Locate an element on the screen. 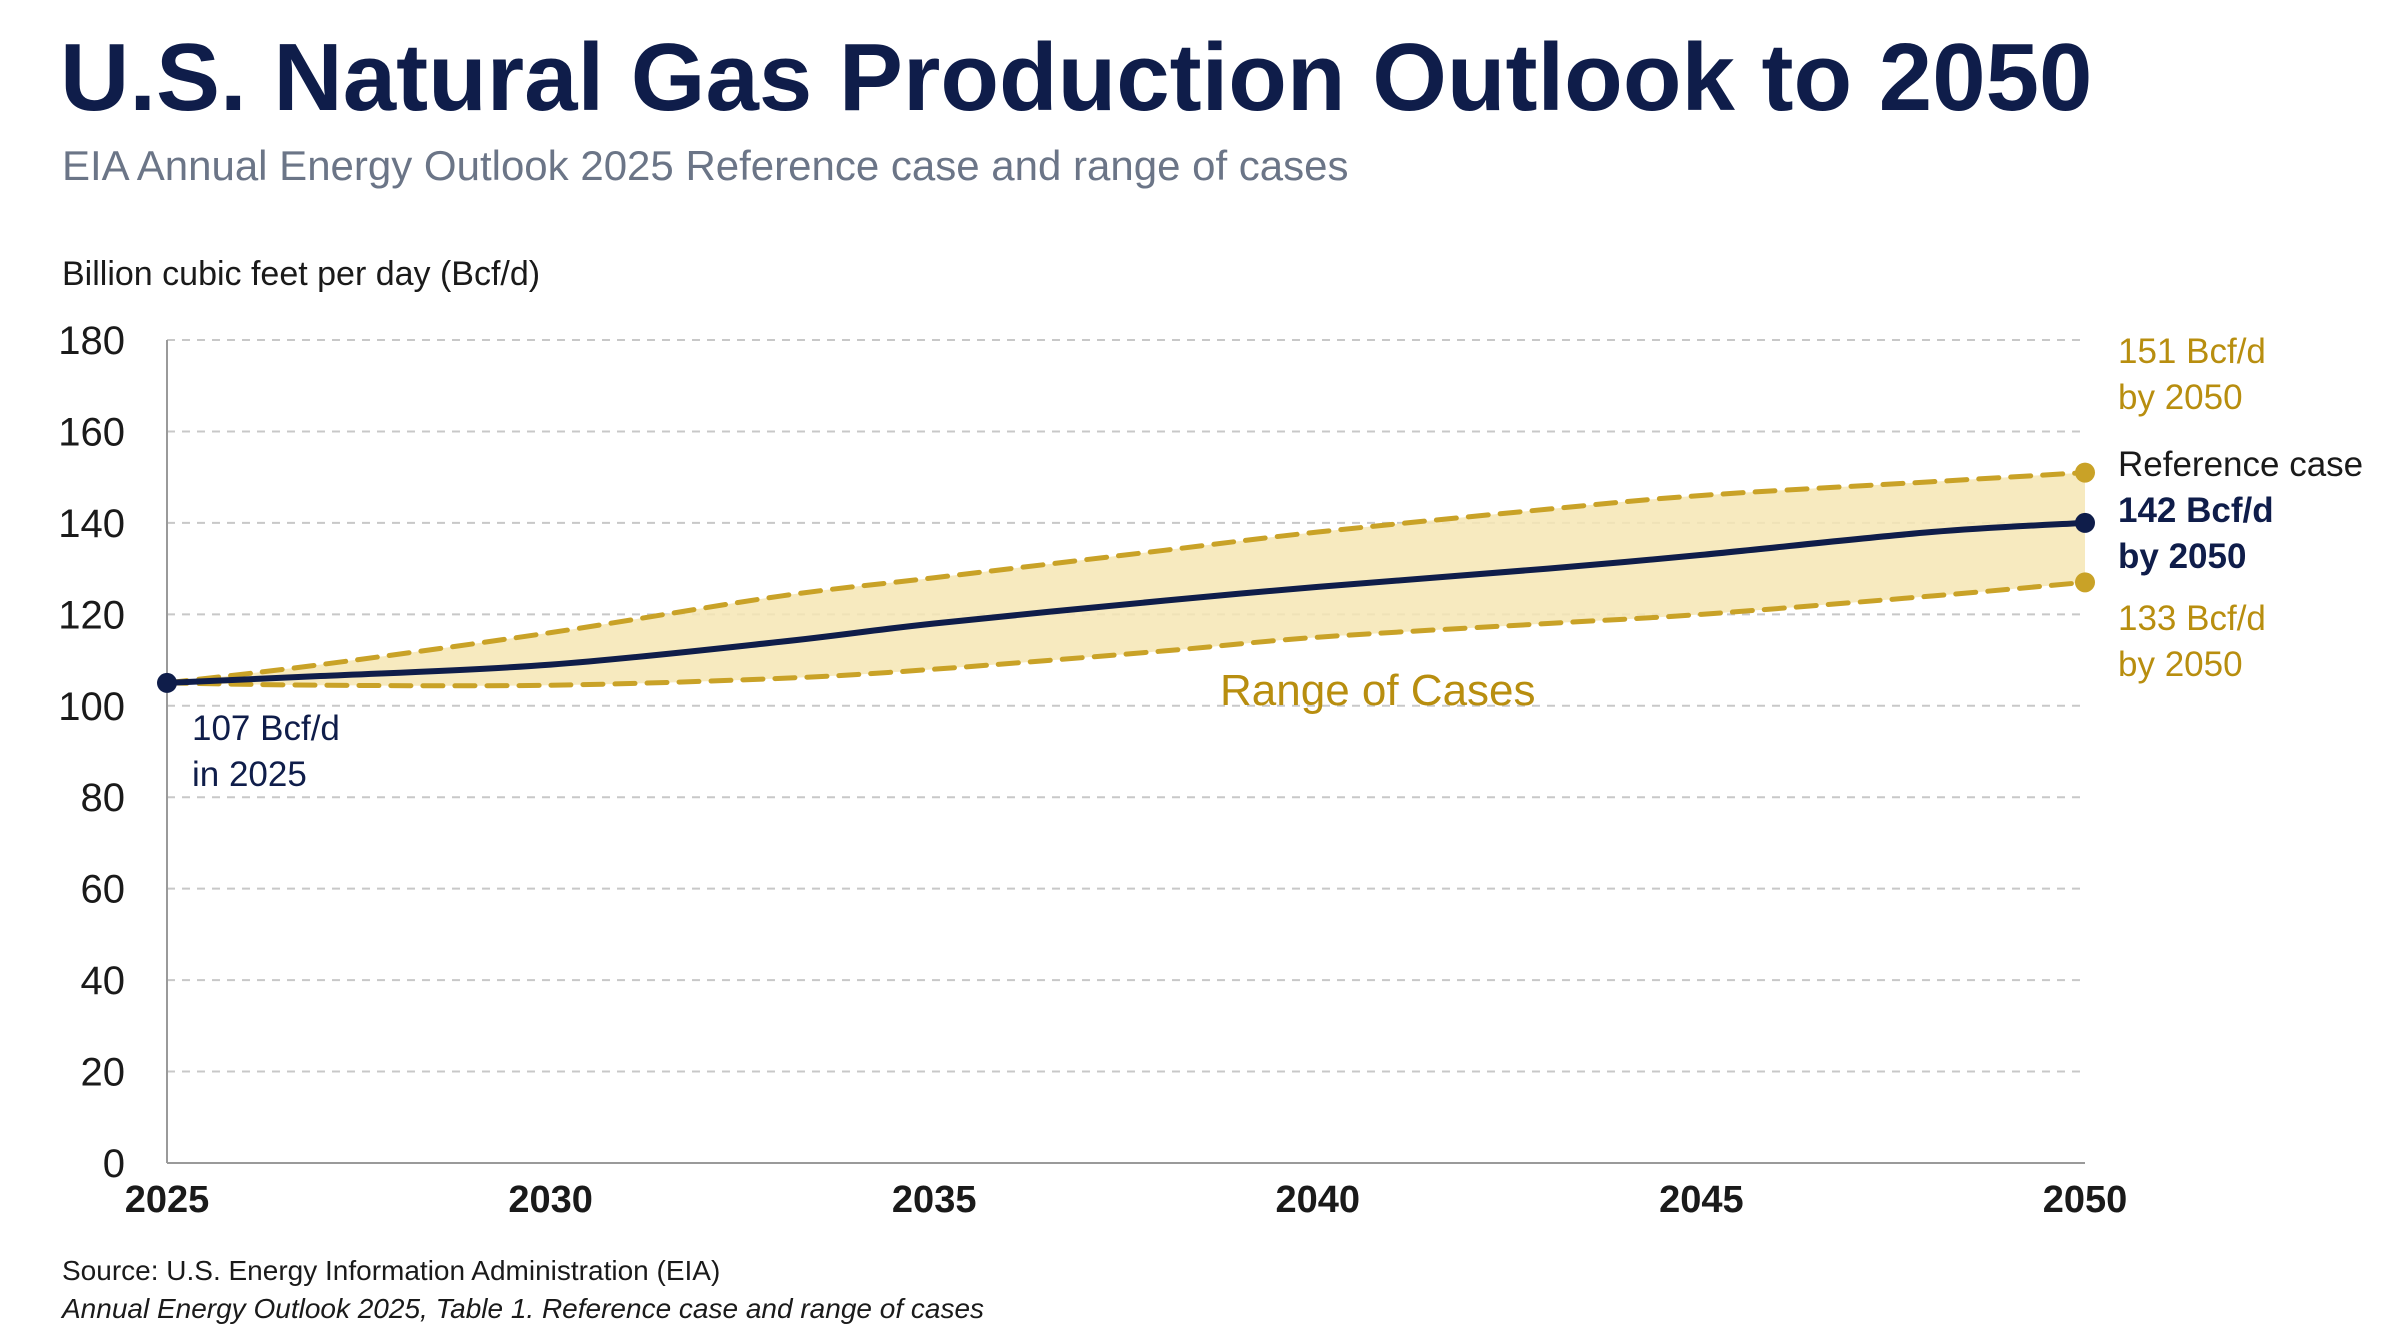  y-tick-140: 140 is located at coordinates (91, 524).